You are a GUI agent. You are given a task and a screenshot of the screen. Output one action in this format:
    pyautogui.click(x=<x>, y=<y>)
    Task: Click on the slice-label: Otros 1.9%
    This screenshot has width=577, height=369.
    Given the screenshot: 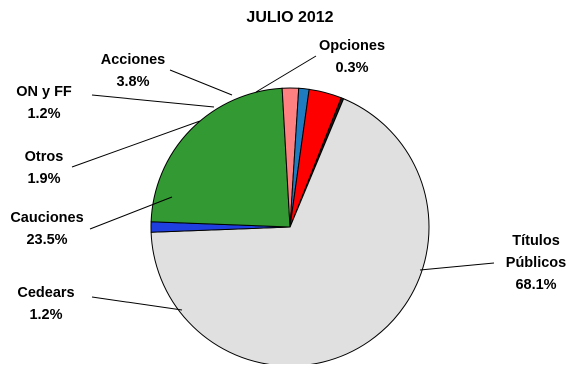 What is the action you would take?
    pyautogui.click(x=44, y=168)
    